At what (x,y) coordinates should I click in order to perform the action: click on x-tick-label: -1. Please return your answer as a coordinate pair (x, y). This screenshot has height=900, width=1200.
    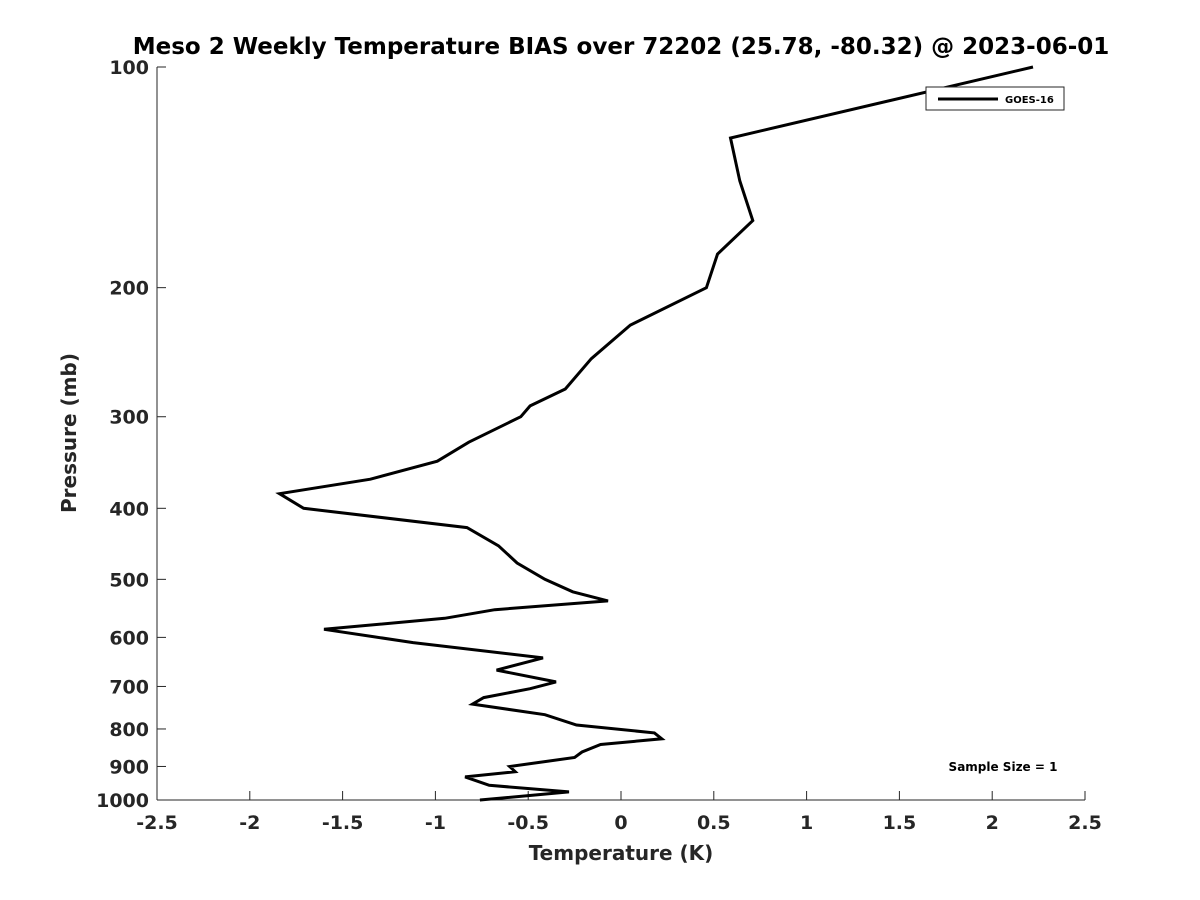
    Looking at the image, I should click on (435, 823).